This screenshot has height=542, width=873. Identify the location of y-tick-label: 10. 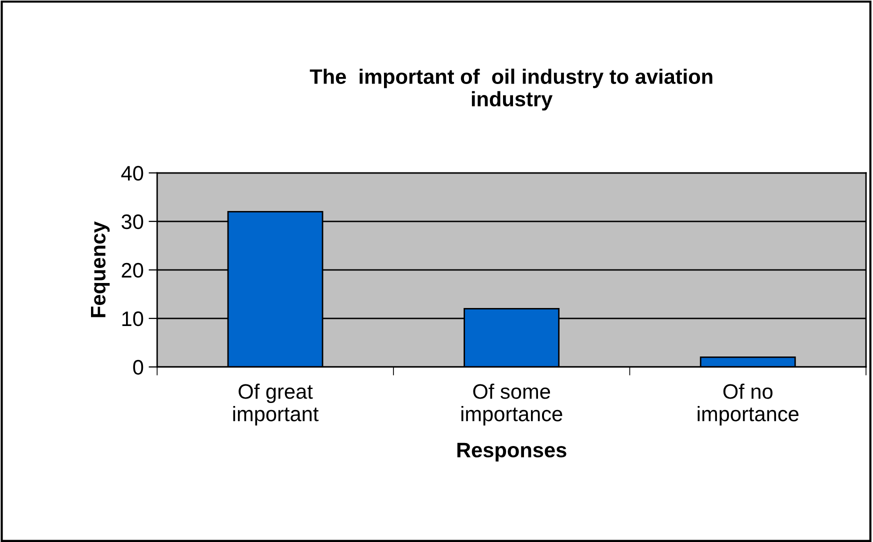
(133, 318).